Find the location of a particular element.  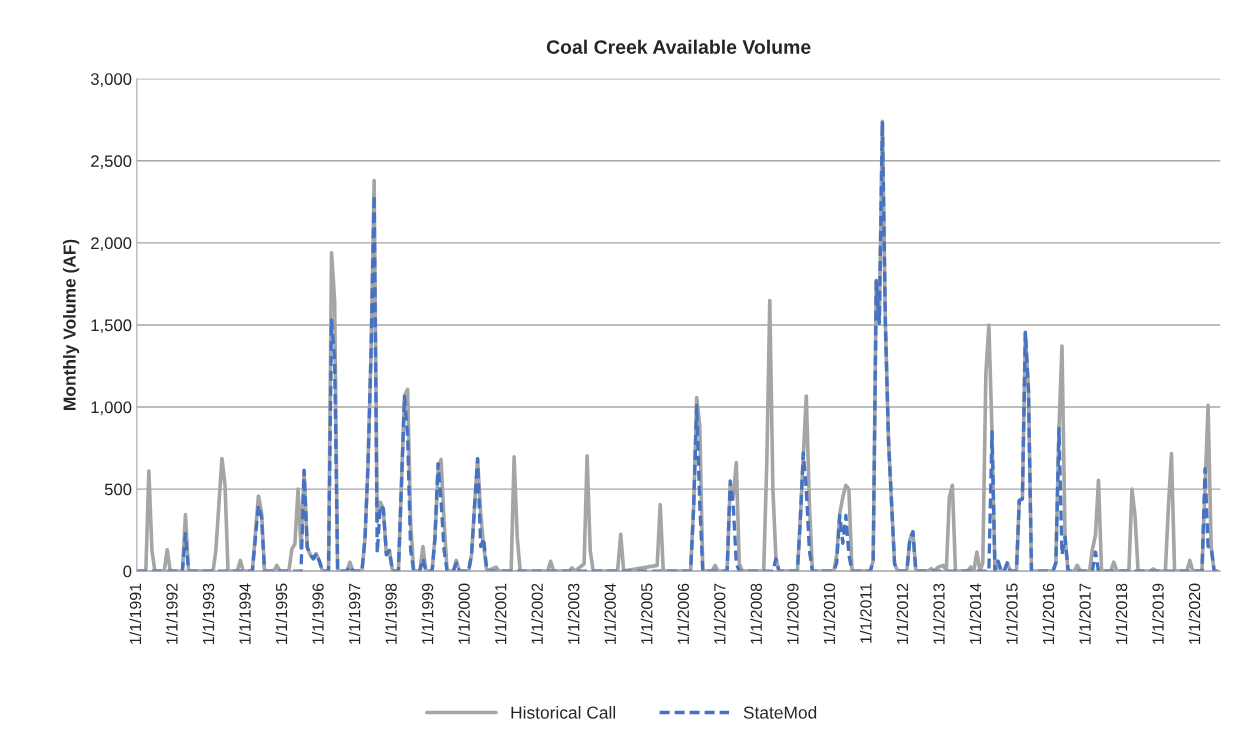

x-tick-label: 1/1/2018 is located at coordinates (1121, 613).